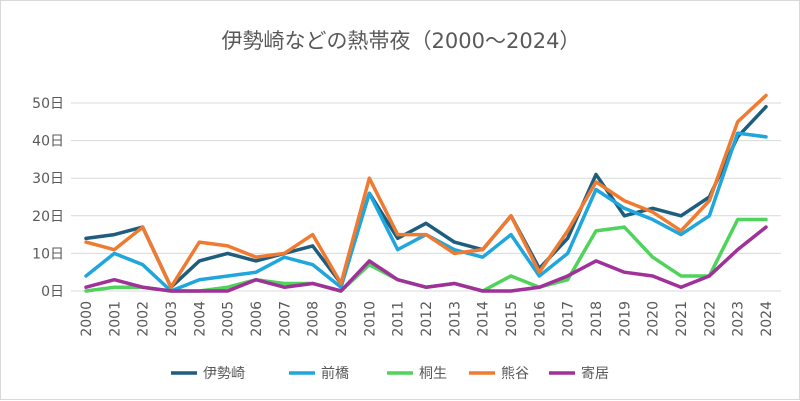 This screenshot has width=800, height=401. I want to click on x-tick-label: 2014, so click(484, 319).